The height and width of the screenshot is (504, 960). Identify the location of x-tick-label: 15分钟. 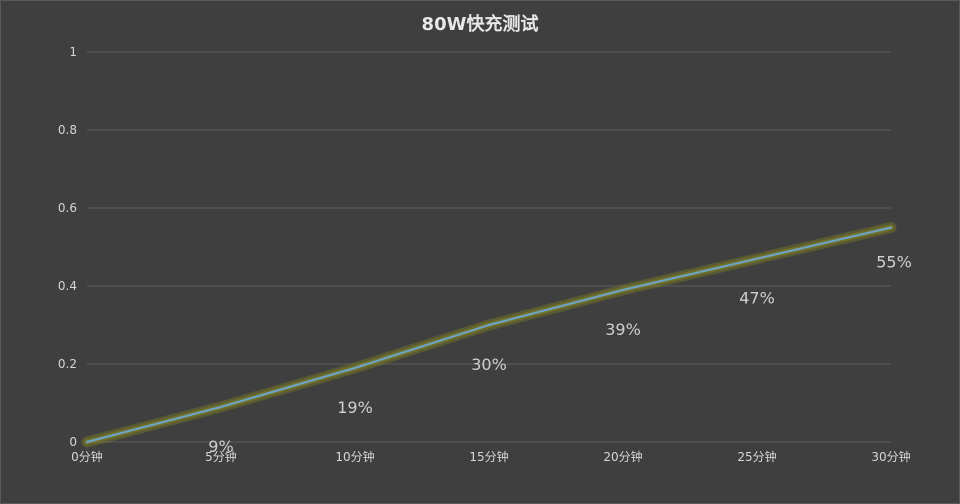
(488, 456).